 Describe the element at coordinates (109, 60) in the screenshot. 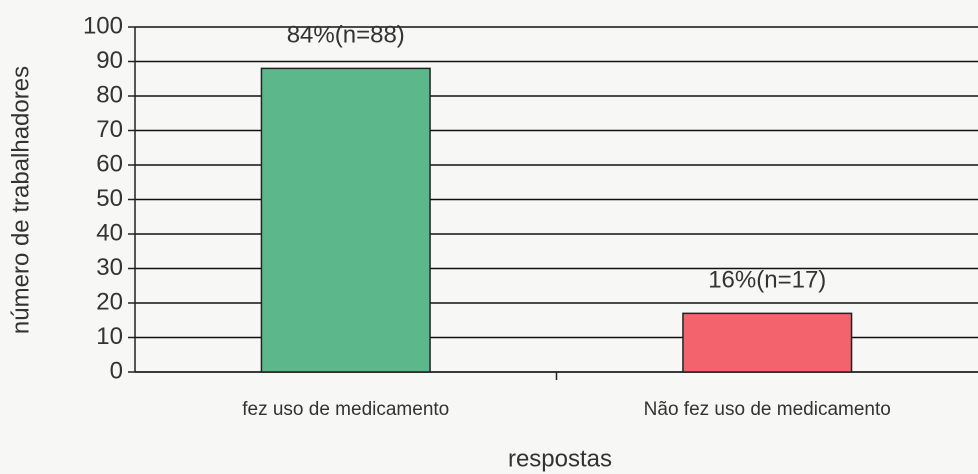

I see `y-tick-label: 90` at that location.